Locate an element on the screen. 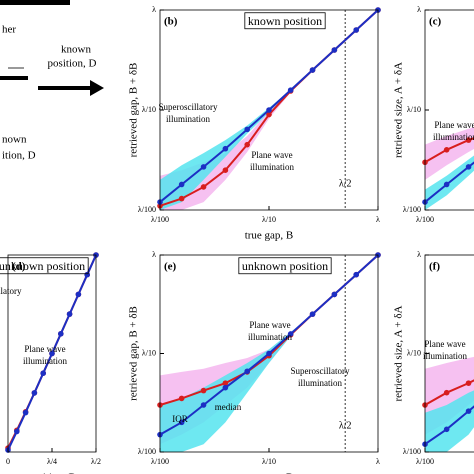 The height and width of the screenshot is (474, 474). x-tick-label: λ/2 is located at coordinates (96, 461).